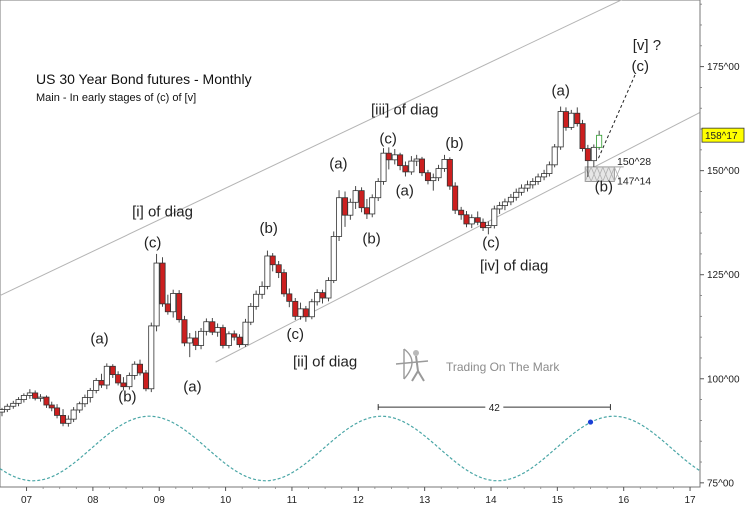 The width and height of the screenshot is (750, 518). What do you see at coordinates (144, 79) in the screenshot?
I see `chart-title: US 30 Year Bond futures - Monthly` at bounding box center [144, 79].